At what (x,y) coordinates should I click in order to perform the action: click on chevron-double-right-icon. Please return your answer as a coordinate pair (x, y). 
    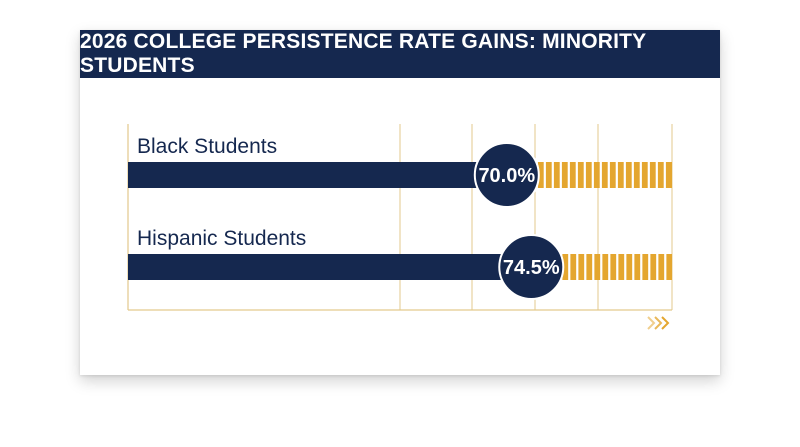
    Looking at the image, I should click on (658, 323).